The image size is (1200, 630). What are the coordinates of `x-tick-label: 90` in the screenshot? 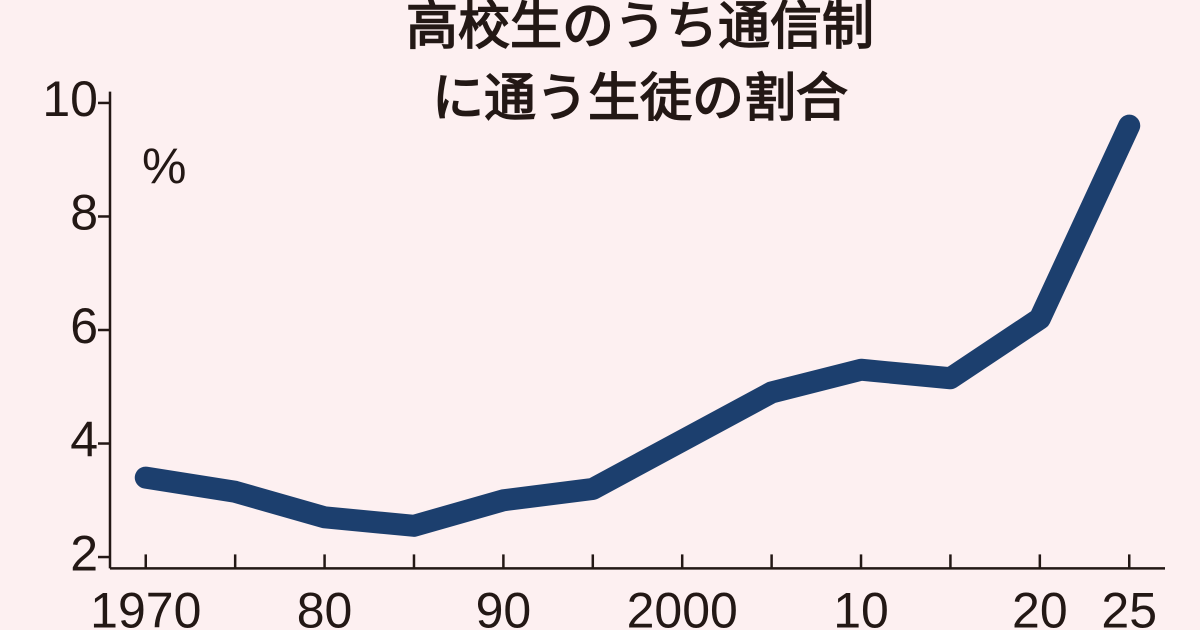 It's located at (504, 606).